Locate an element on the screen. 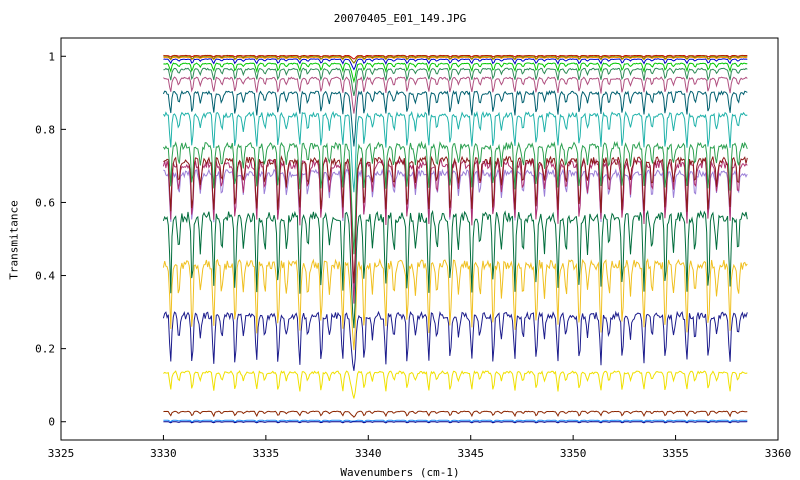 This screenshot has width=800, height=480. x-tick-label: 3350 is located at coordinates (573, 453).